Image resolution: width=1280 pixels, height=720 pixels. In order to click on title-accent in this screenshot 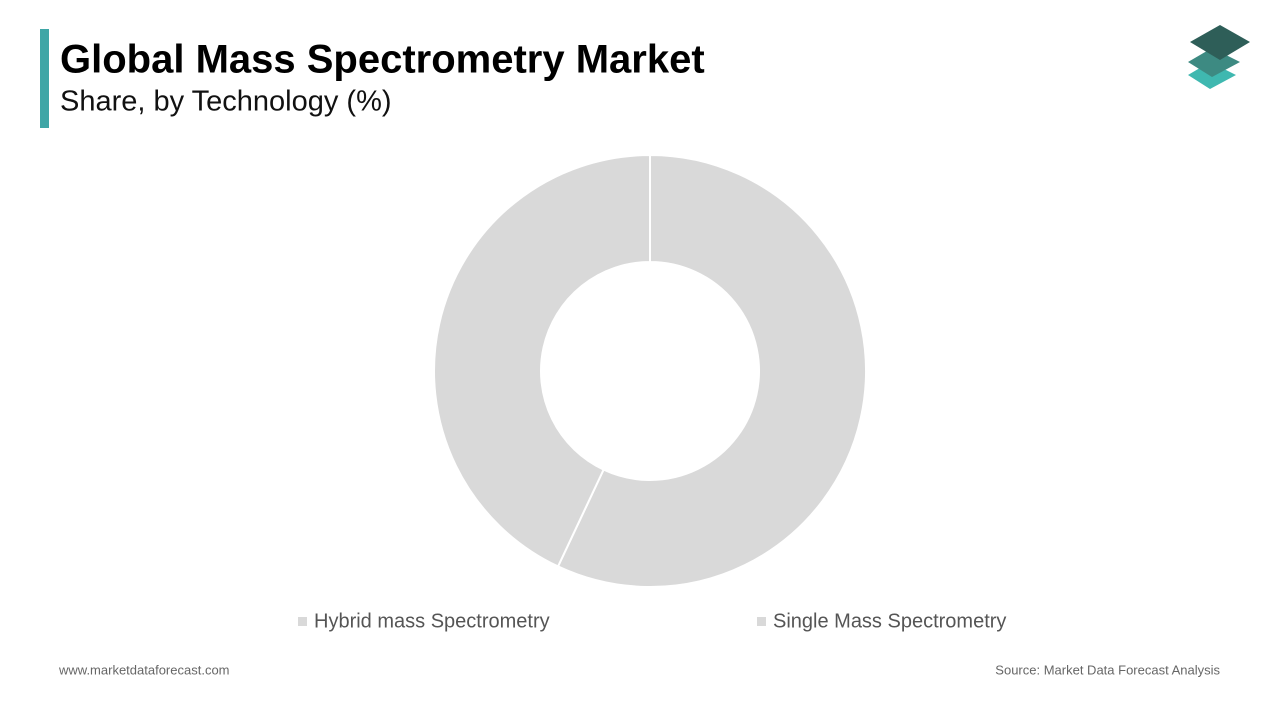, I will do `click(44, 78)`.